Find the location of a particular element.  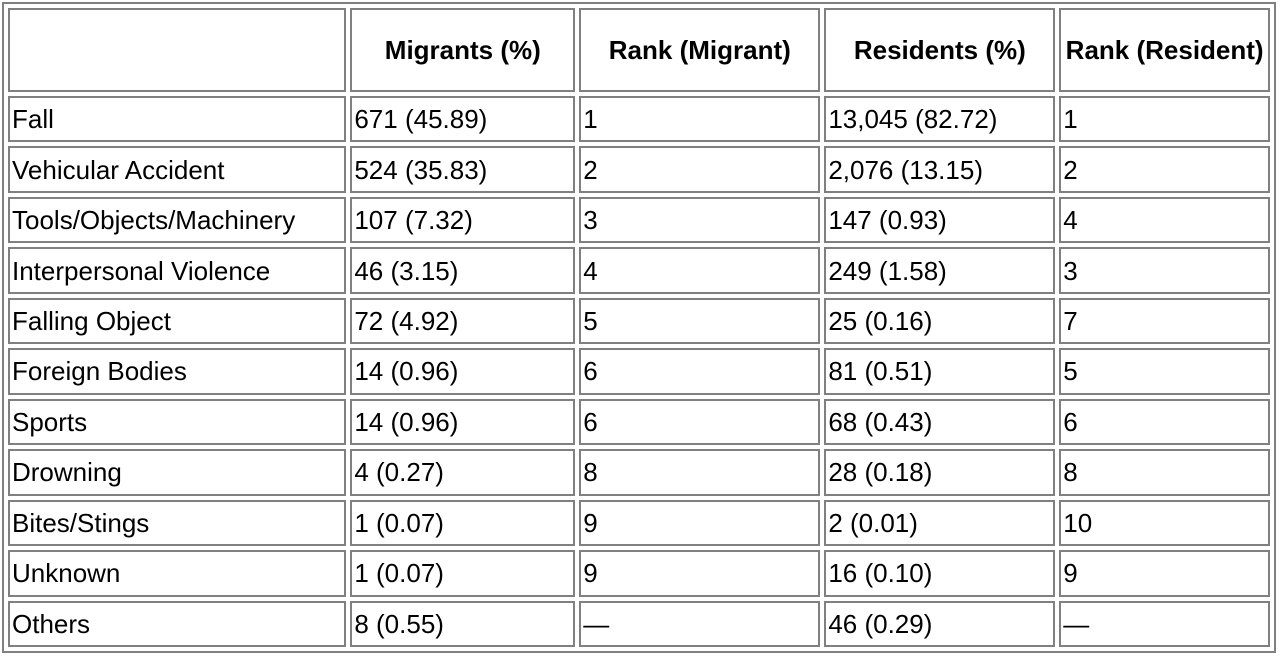

table-cell: Sports is located at coordinates (177, 422).